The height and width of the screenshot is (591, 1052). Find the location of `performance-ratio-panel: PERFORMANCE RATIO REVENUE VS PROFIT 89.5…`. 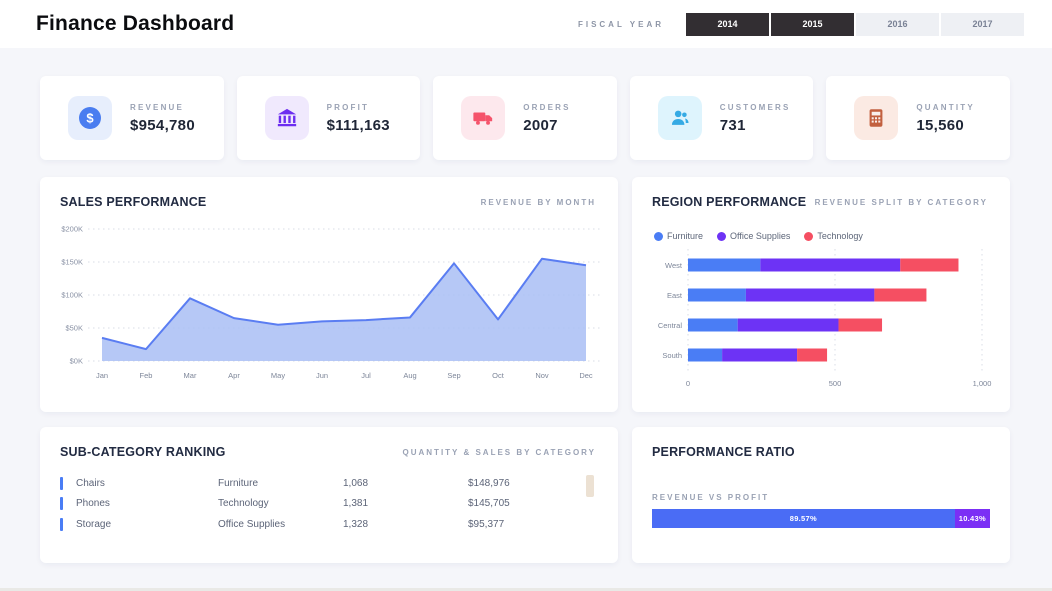

performance-ratio-panel: PERFORMANCE RATIO REVENUE VS PROFIT 89.5… is located at coordinates (821, 495).